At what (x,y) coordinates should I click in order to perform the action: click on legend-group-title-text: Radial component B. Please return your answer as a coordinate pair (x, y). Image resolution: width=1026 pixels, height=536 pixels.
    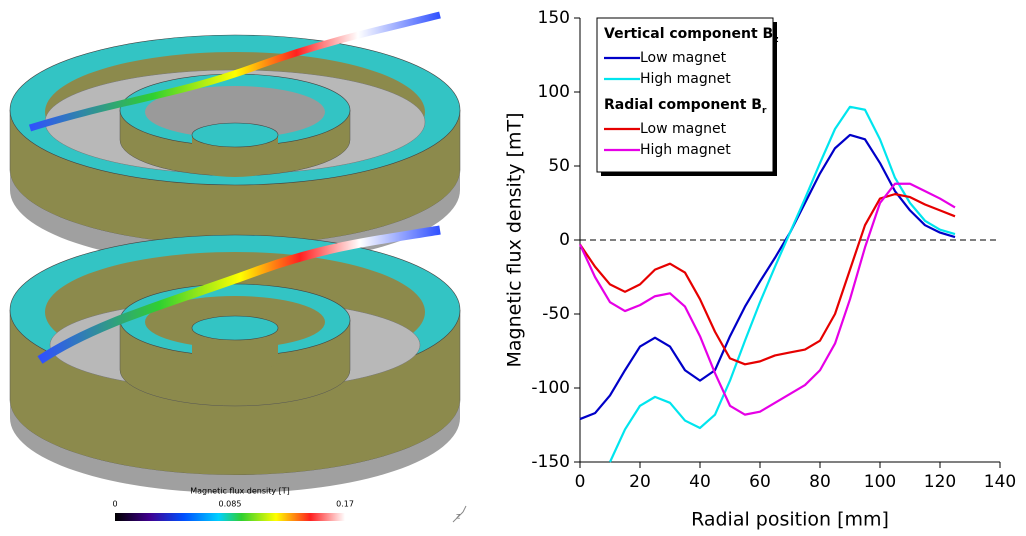
    Looking at the image, I should click on (683, 105).